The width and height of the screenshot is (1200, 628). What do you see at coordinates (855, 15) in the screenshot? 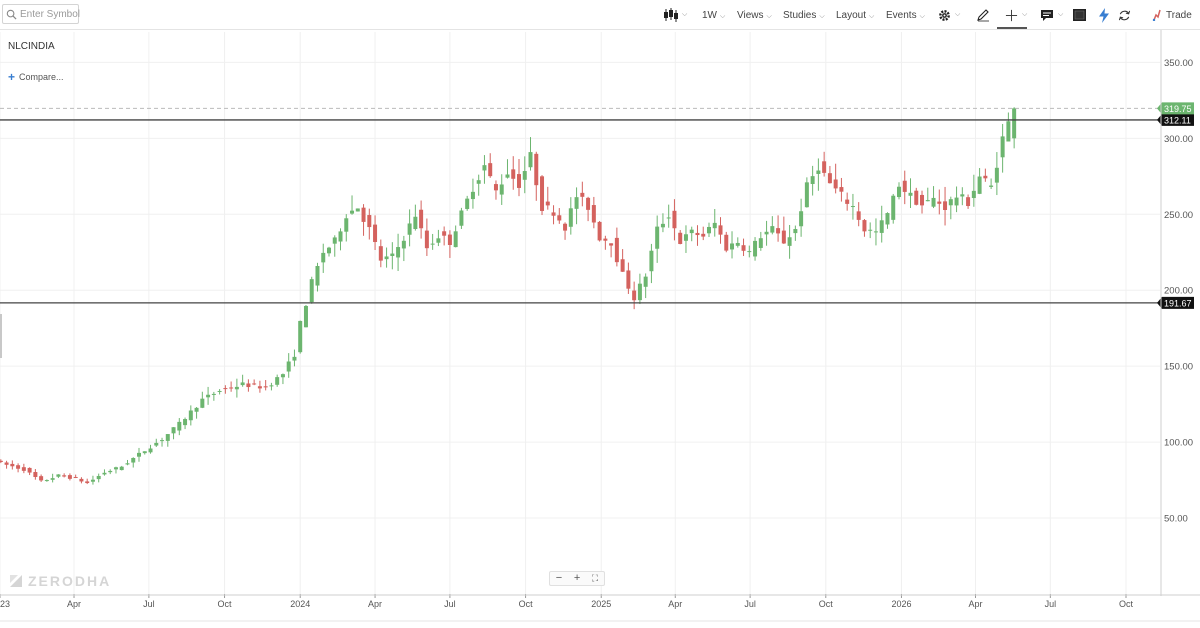
I see `layout-dropdown: Layout ⌵` at bounding box center [855, 15].